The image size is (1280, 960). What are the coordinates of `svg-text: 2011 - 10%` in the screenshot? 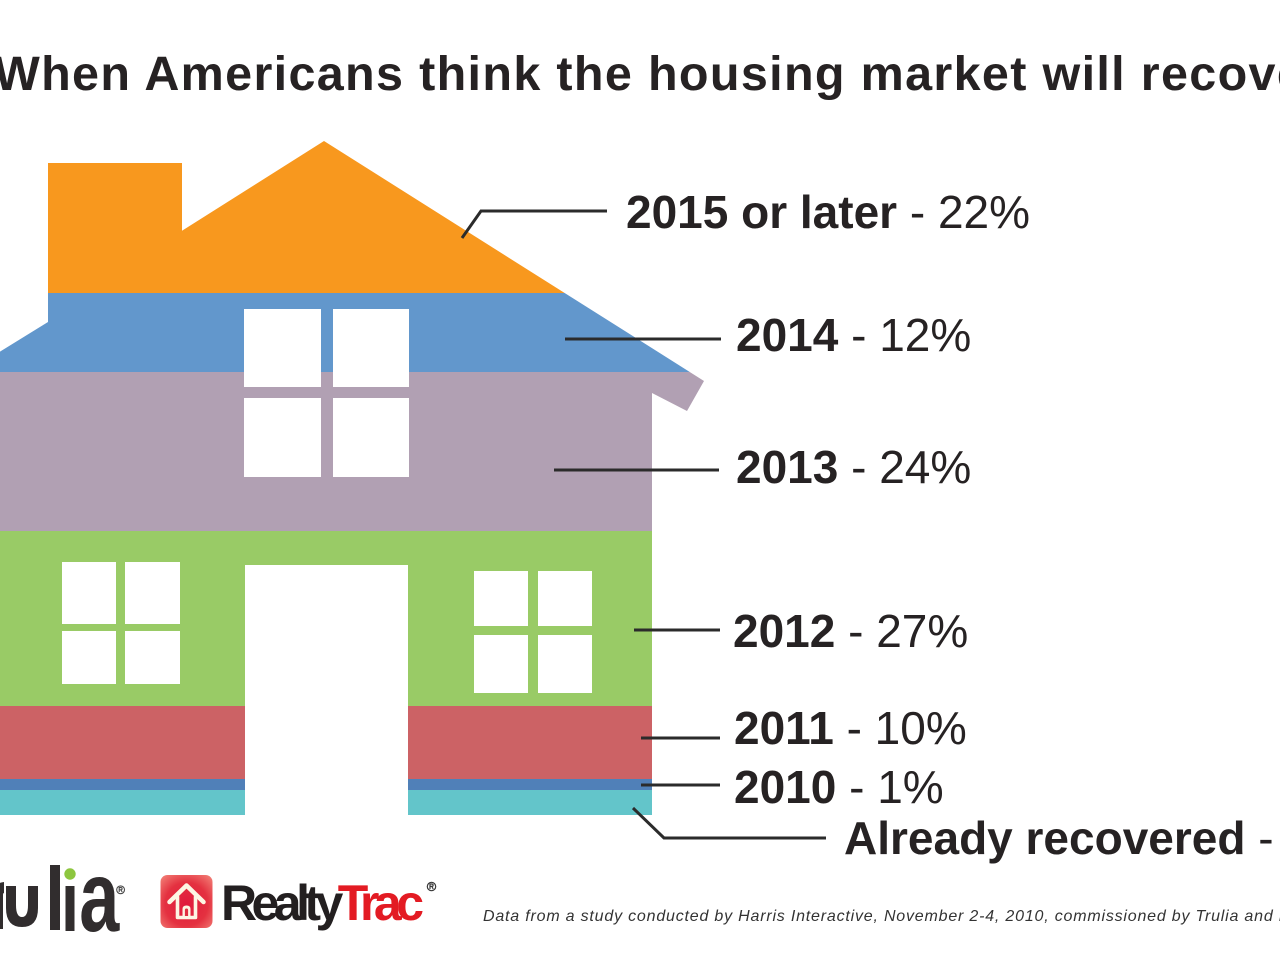 It's located at (850, 728).